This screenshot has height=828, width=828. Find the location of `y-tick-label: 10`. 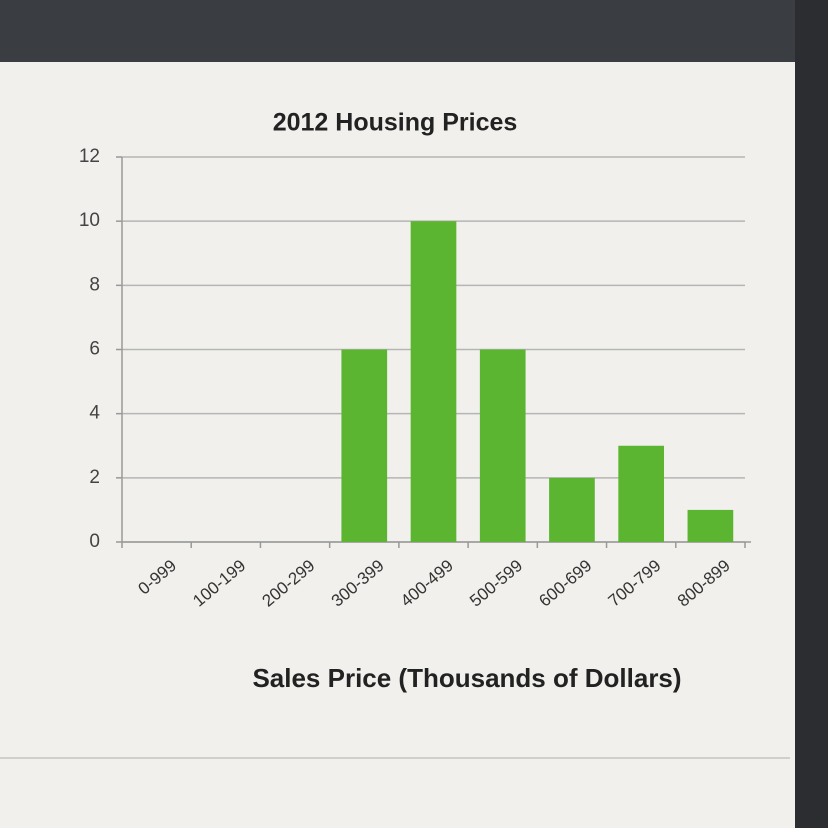

y-tick-label: 10 is located at coordinates (89, 220).